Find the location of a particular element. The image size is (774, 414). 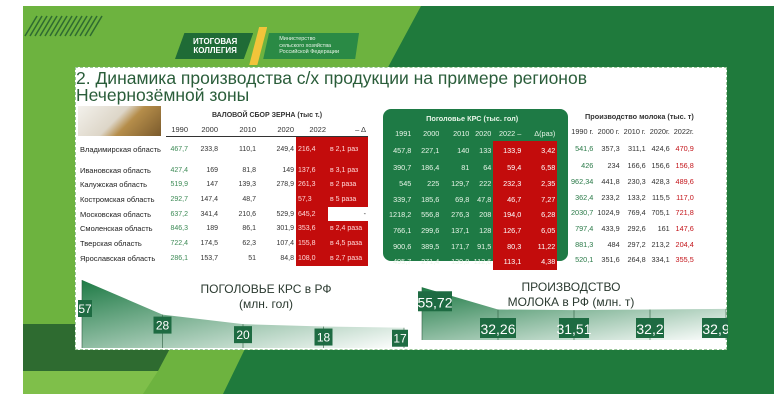

data-label: 28 is located at coordinates (163, 326).